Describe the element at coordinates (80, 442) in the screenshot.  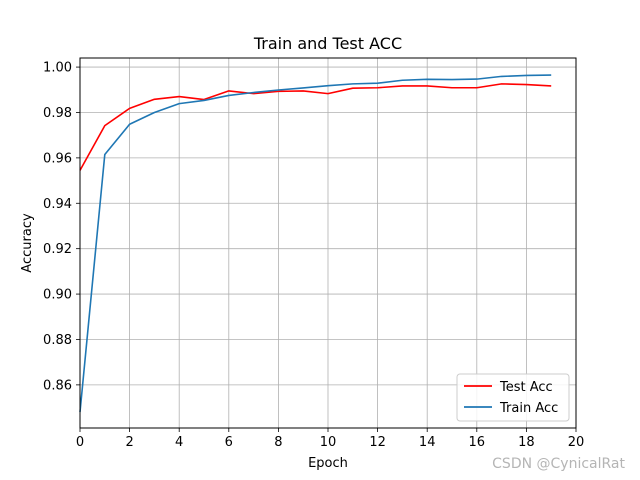
I see `x-tick-label: 0` at that location.